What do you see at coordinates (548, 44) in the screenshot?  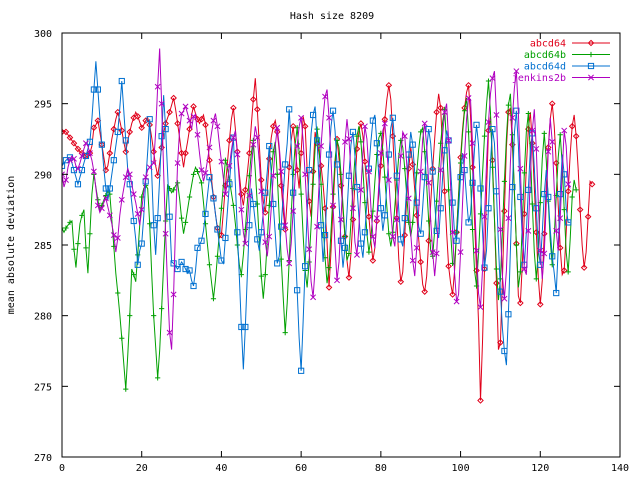 I see `legend-label-abcd64: abcd64` at bounding box center [548, 44].